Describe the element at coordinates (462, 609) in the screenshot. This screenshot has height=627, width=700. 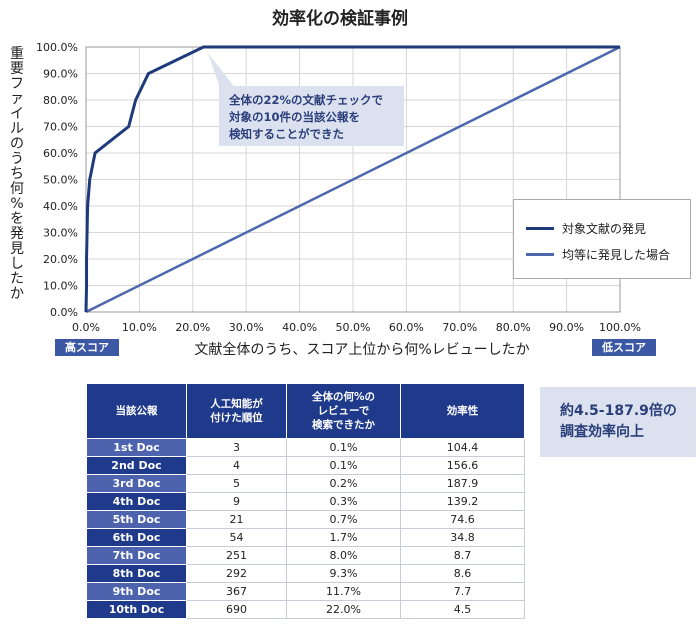
I see `table-cell: 4.5` at that location.